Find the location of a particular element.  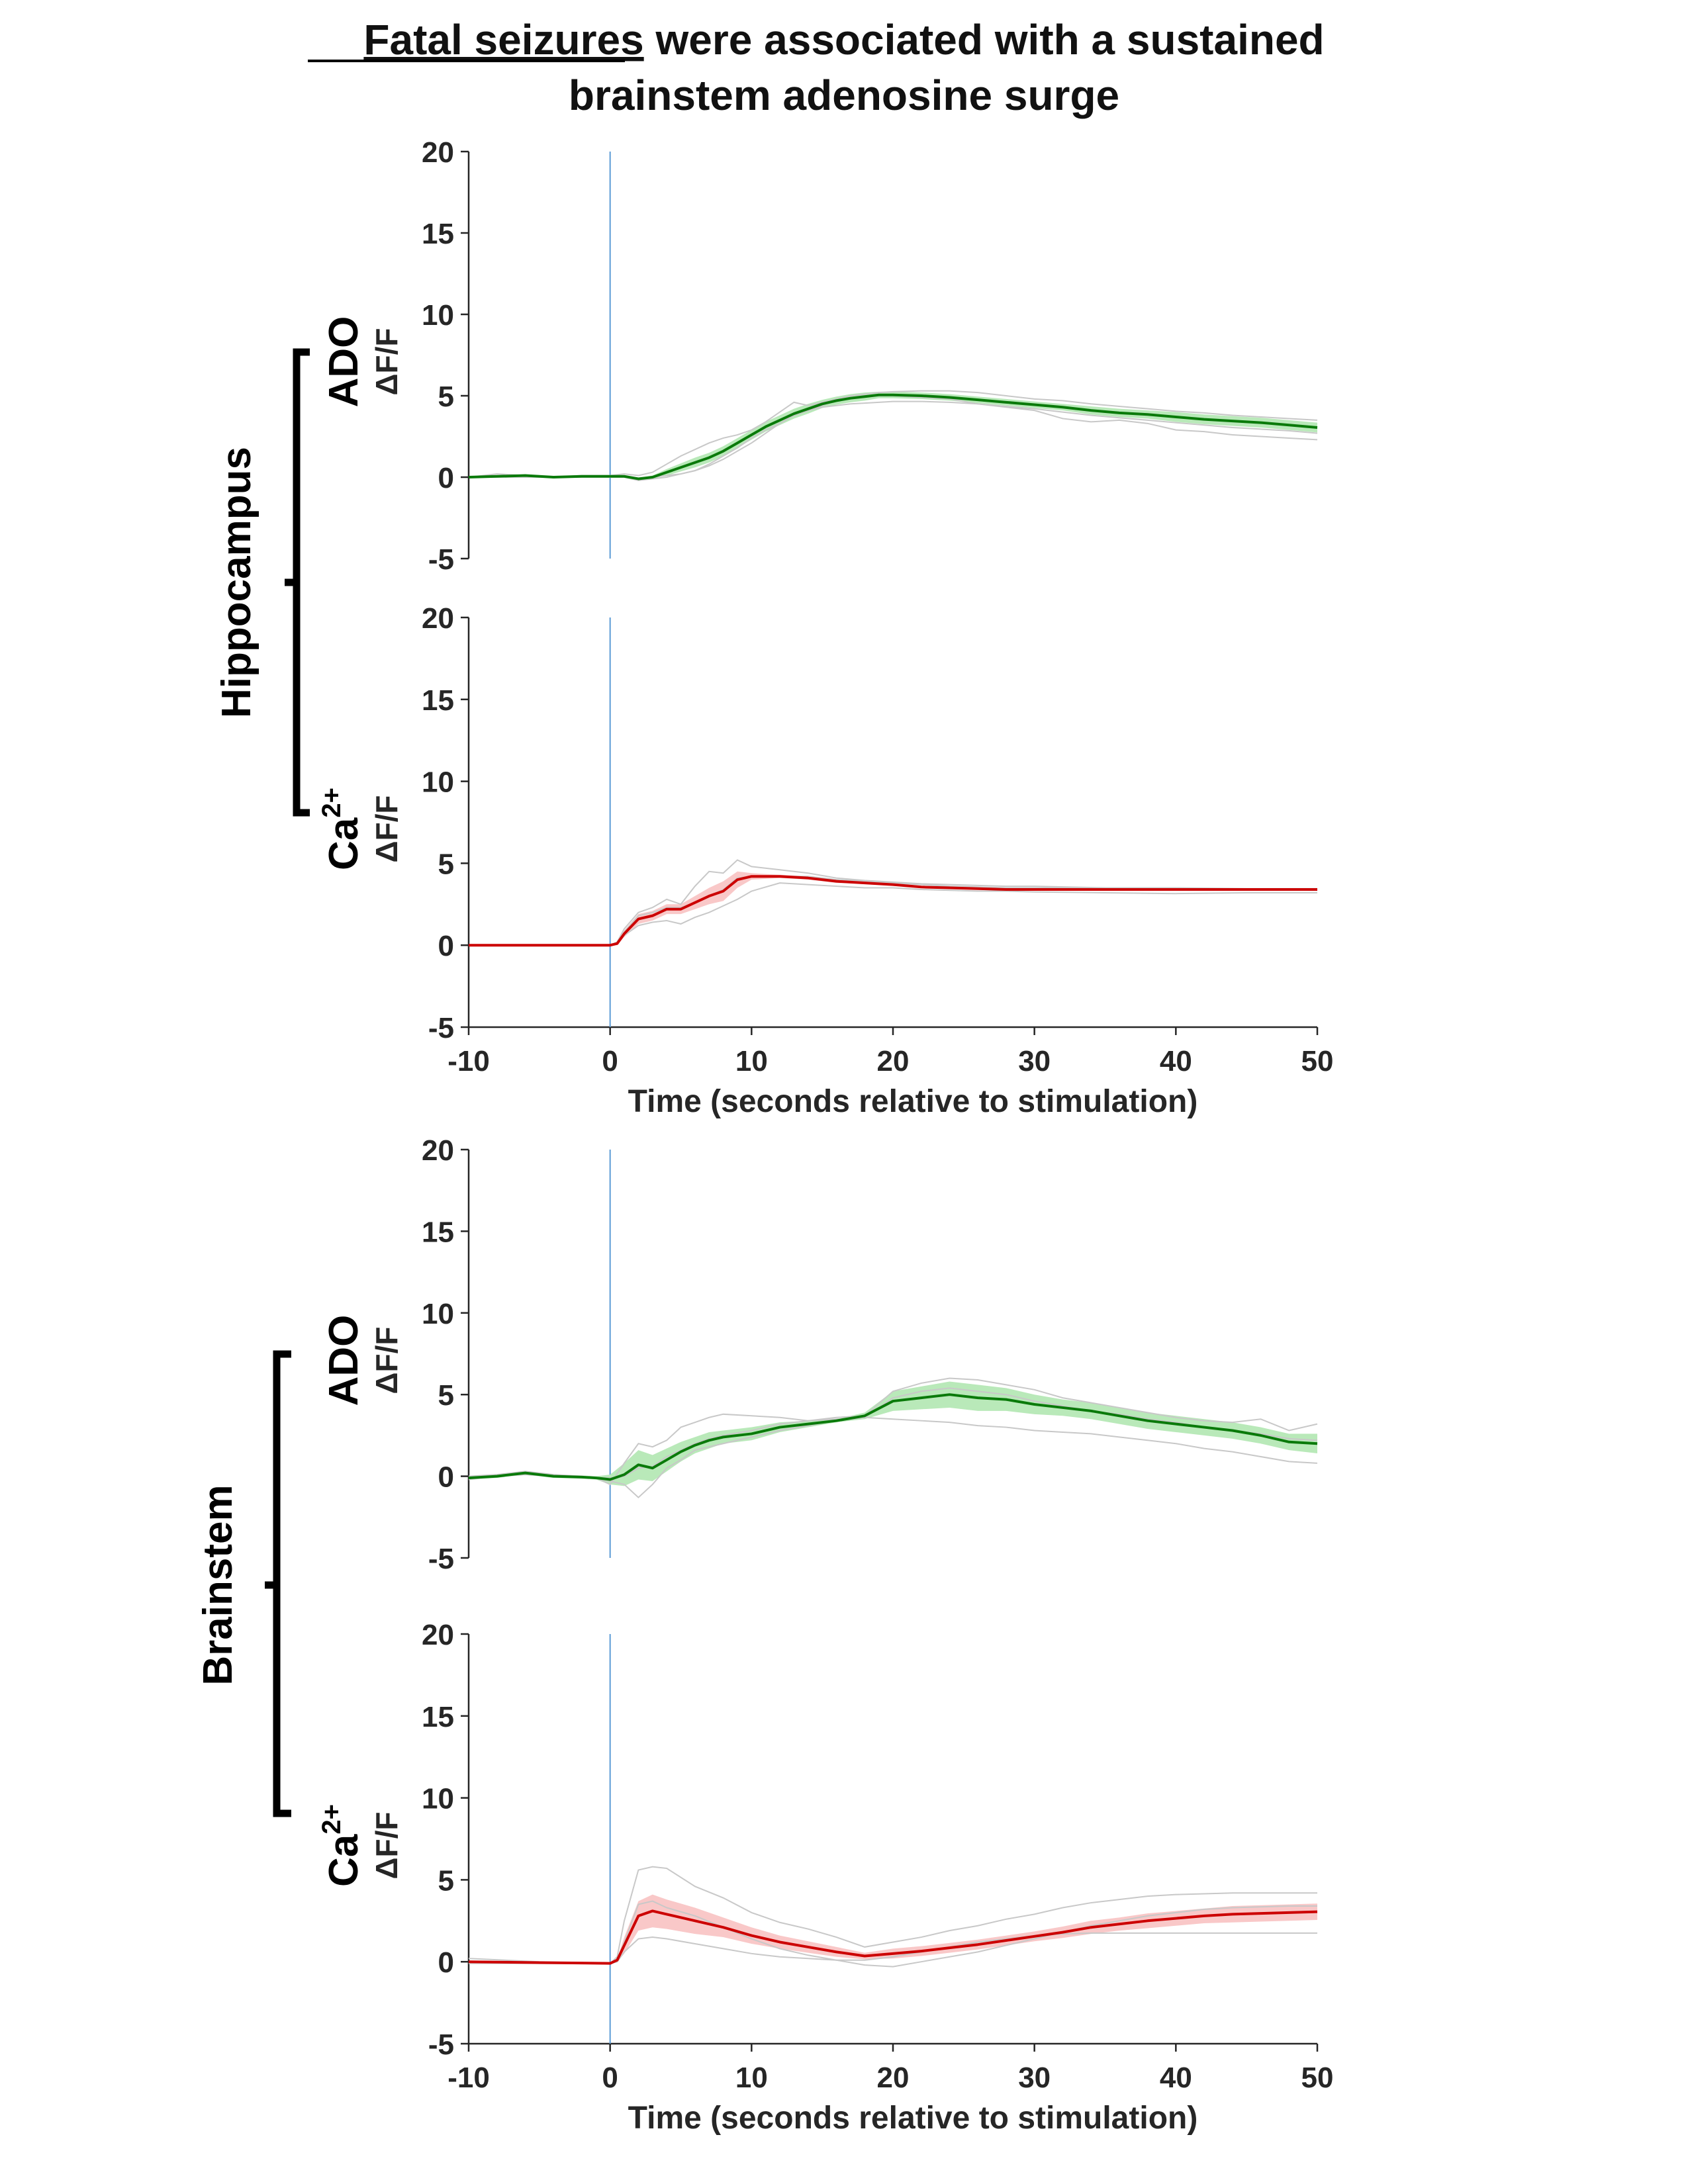

bracket-brainstem is located at coordinates (278, 1584).